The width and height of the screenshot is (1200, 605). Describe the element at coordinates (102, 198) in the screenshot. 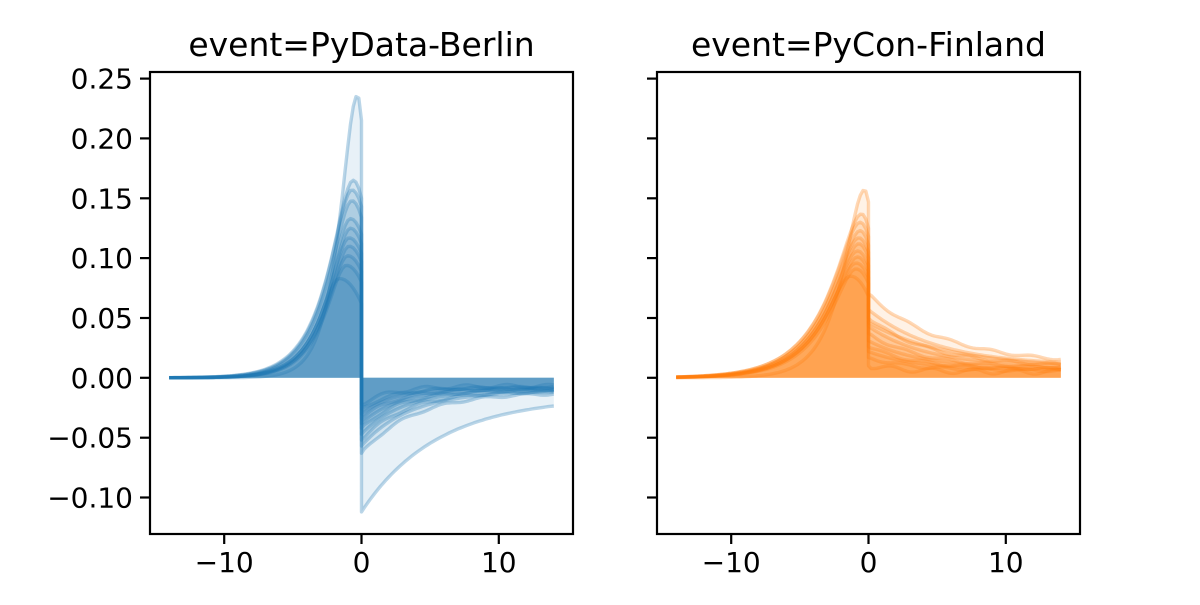

I see `y-tick-label: 0.15` at that location.